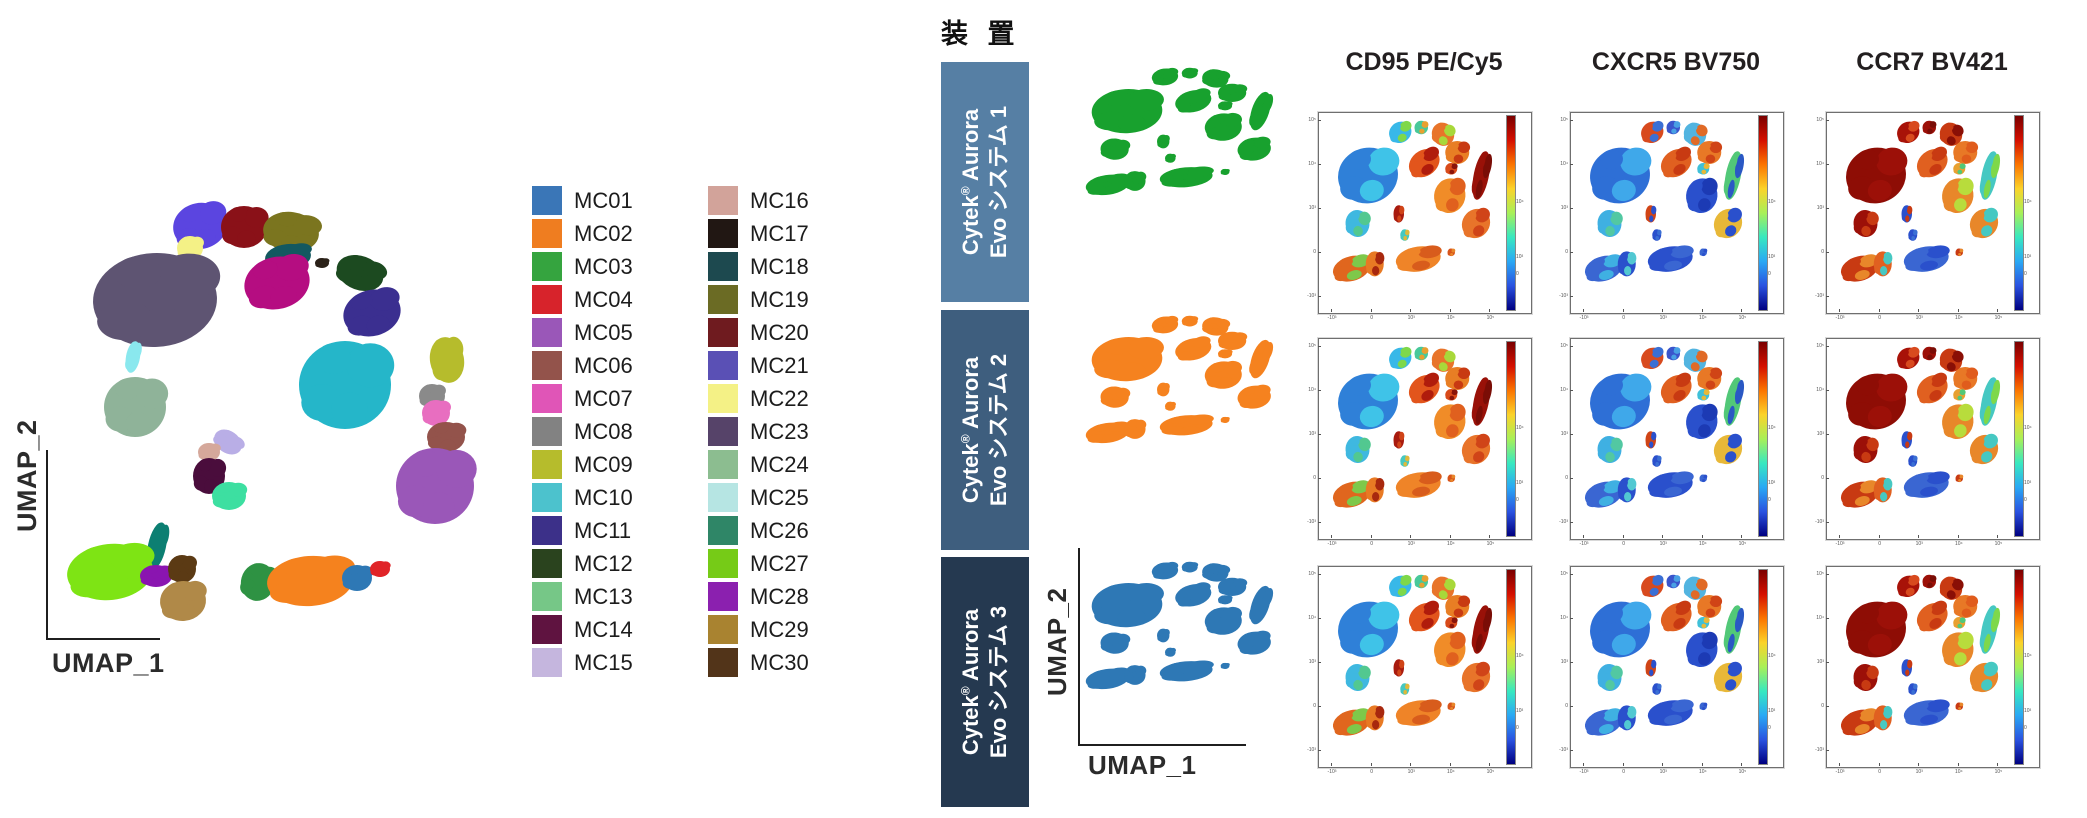 This screenshot has width=2087, height=818. What do you see at coordinates (998, 182) in the screenshot?
I see `system-label-line2: Evo システム 1` at bounding box center [998, 182].